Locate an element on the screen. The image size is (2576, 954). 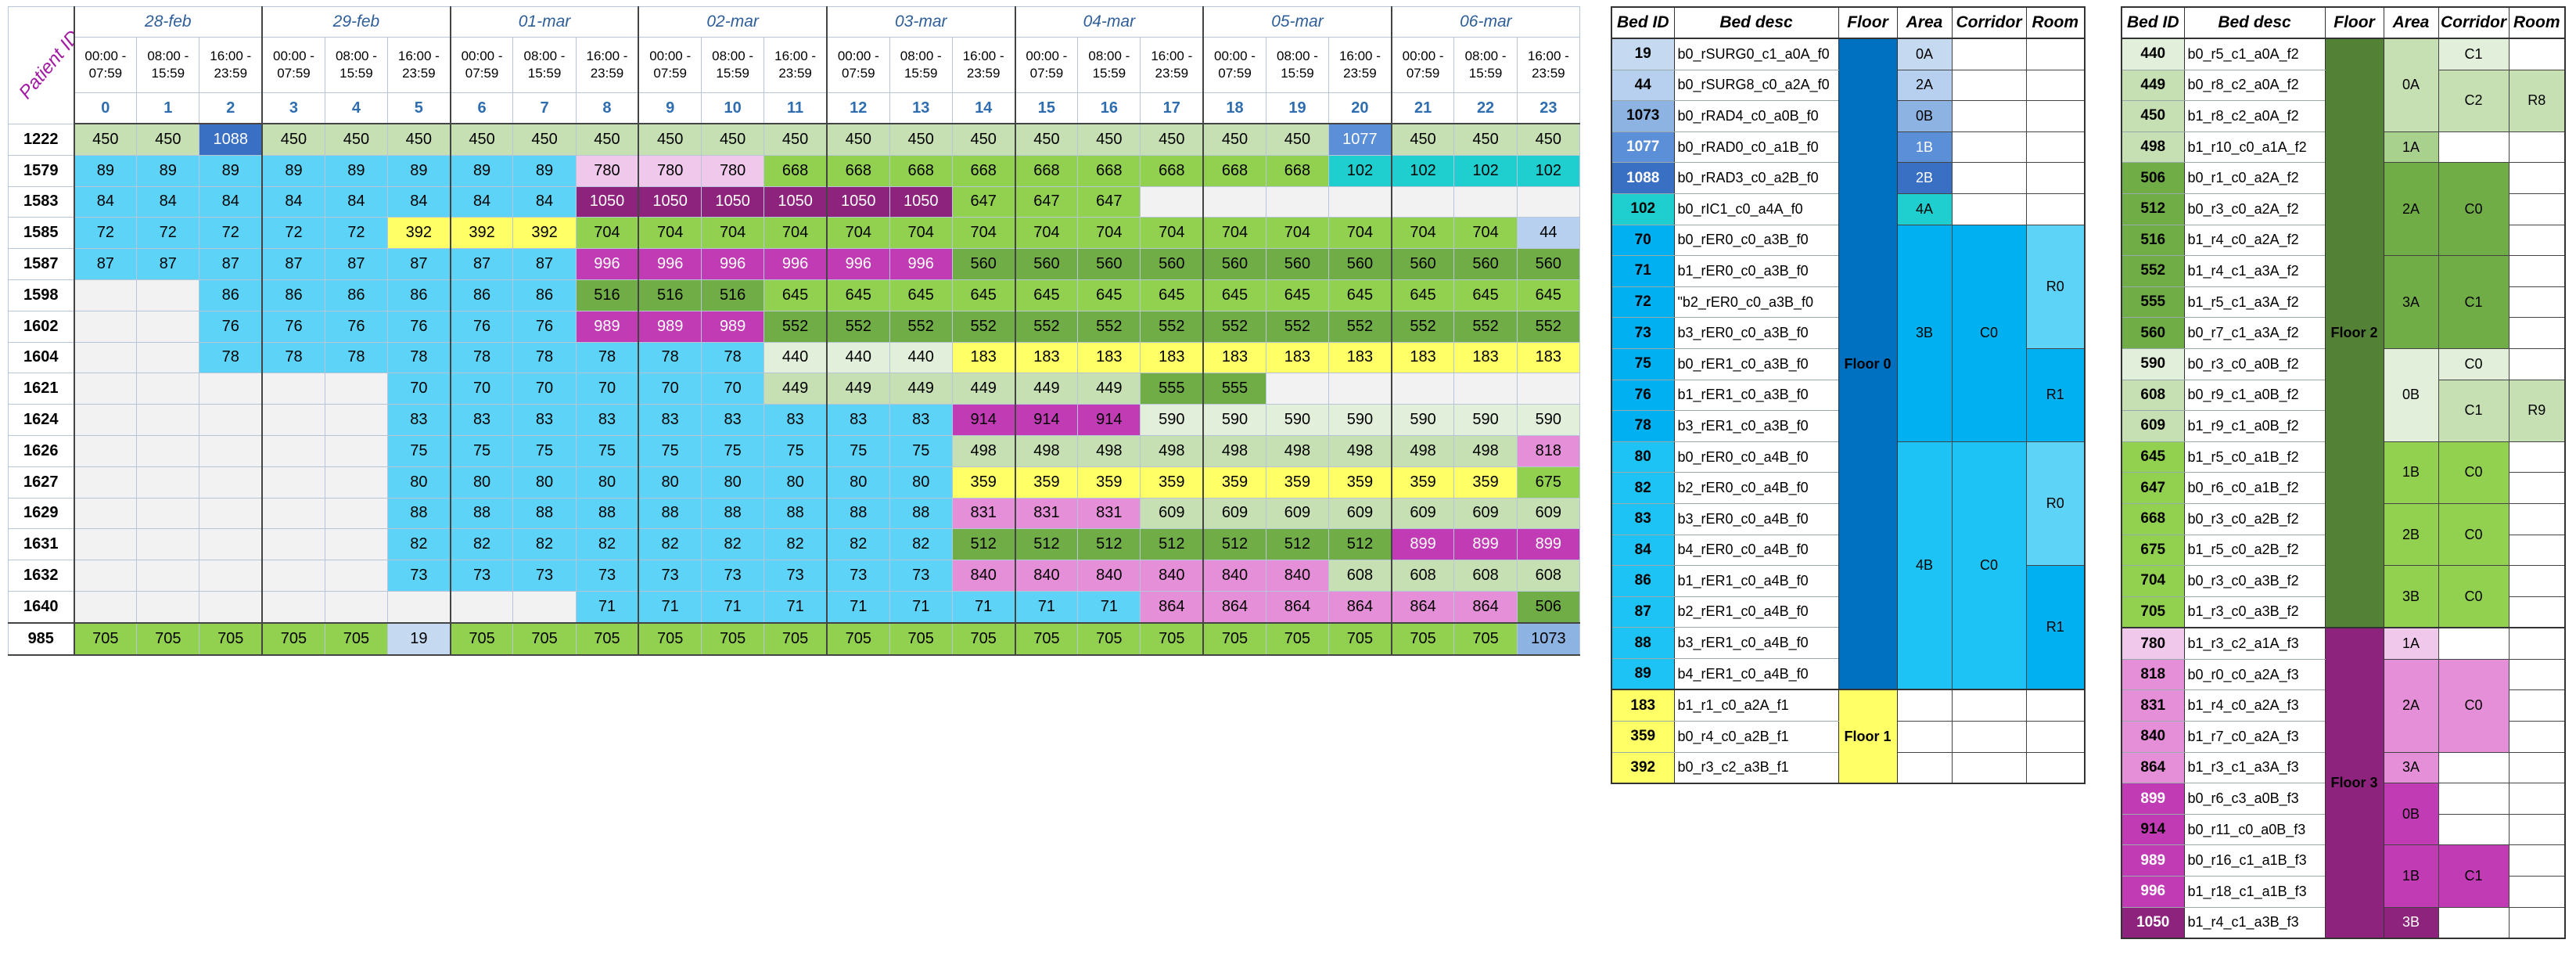
bed-id: 516 is located at coordinates (2153, 240).